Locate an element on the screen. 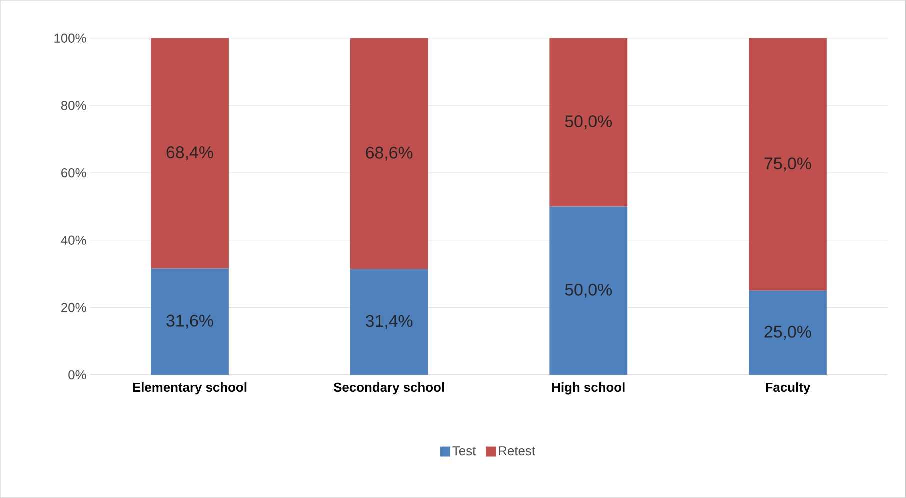  x-tick-label: High school is located at coordinates (588, 388).